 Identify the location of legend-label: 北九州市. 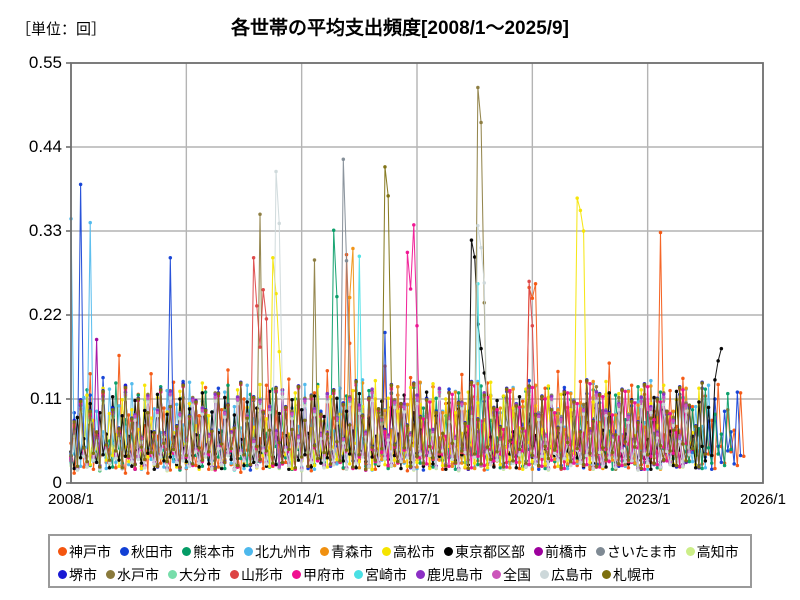
(283, 551).